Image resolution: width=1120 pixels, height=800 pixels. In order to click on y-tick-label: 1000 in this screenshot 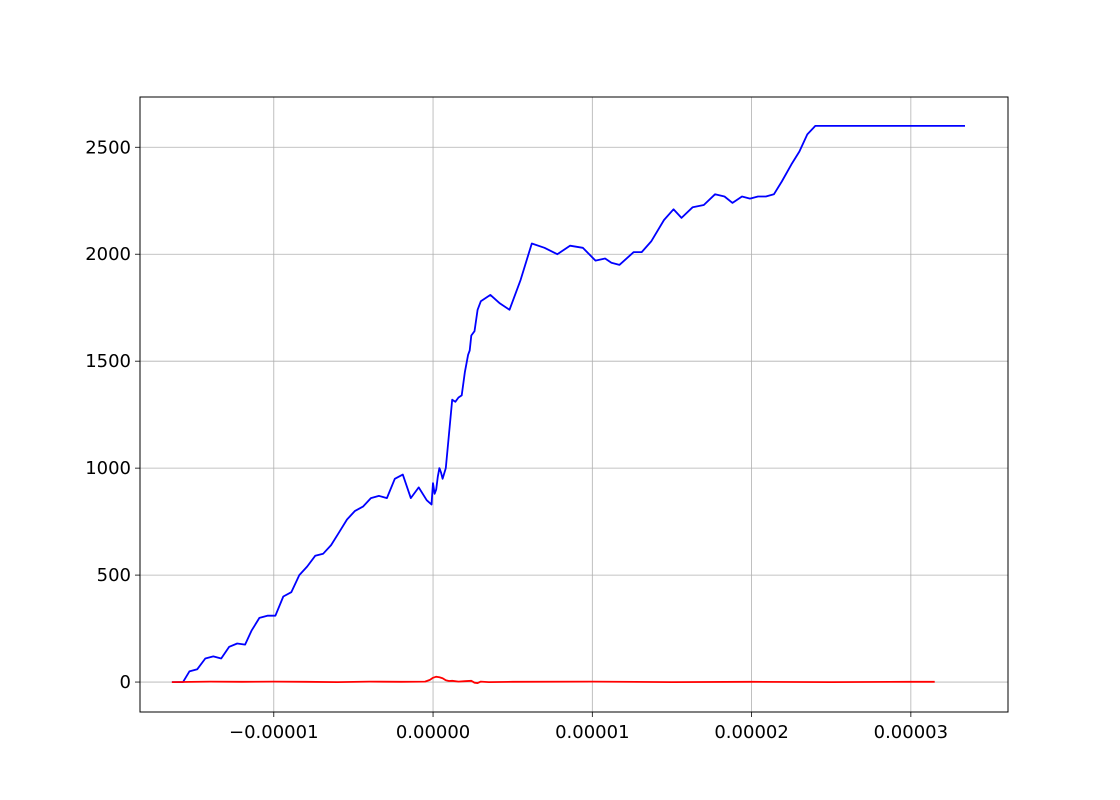, I will do `click(108, 468)`.